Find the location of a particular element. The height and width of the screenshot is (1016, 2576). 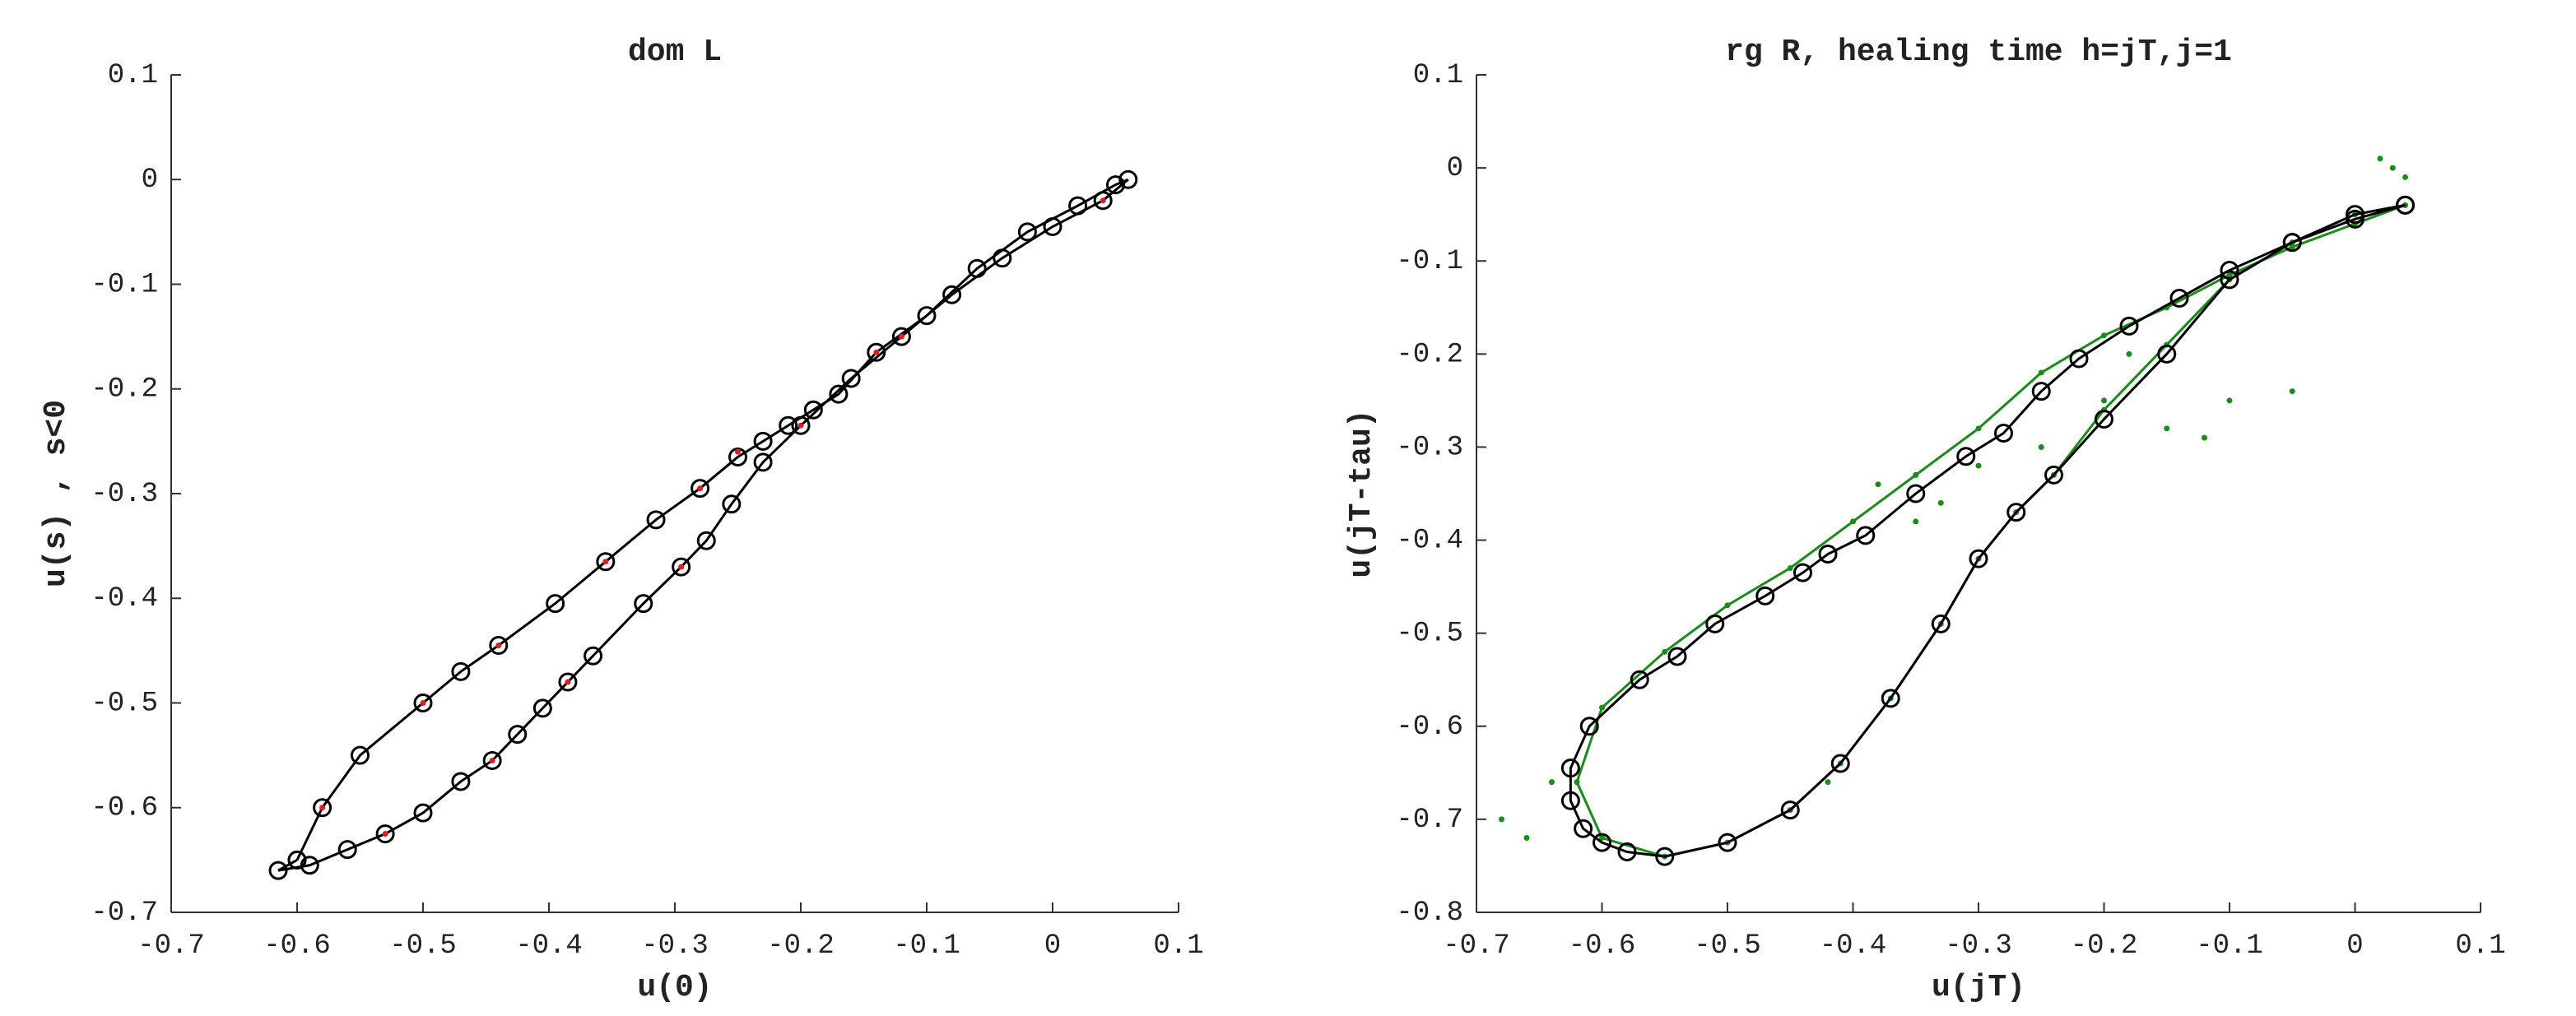

x-tick-label: -0.6 is located at coordinates (1602, 946).